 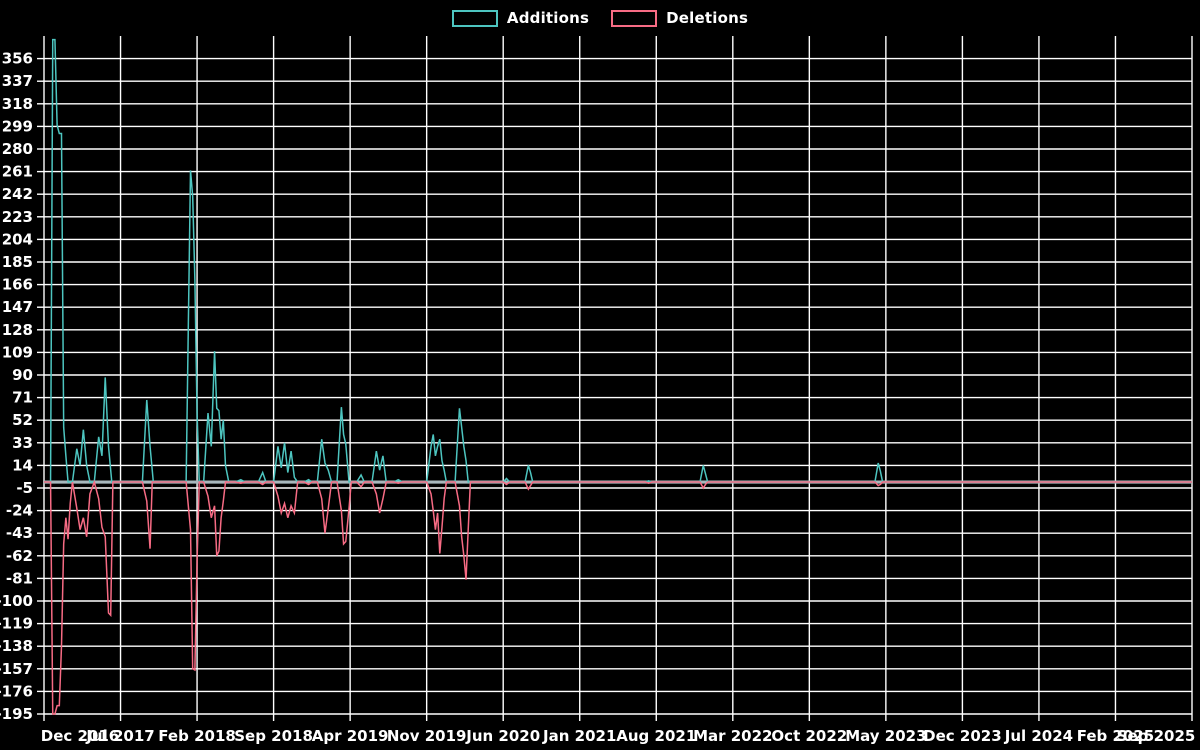 What do you see at coordinates (17, 81) in the screenshot?
I see `y-tick-label: 337` at bounding box center [17, 81].